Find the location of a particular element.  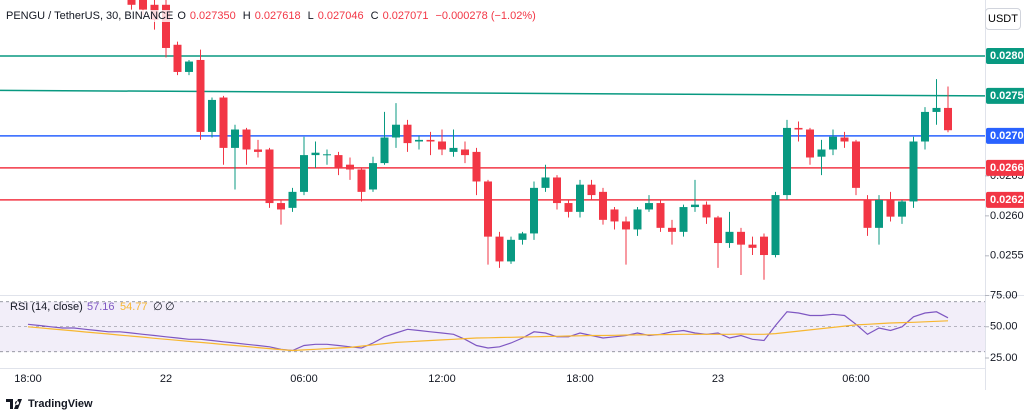

quote-value: 0.027350 is located at coordinates (212, 16).